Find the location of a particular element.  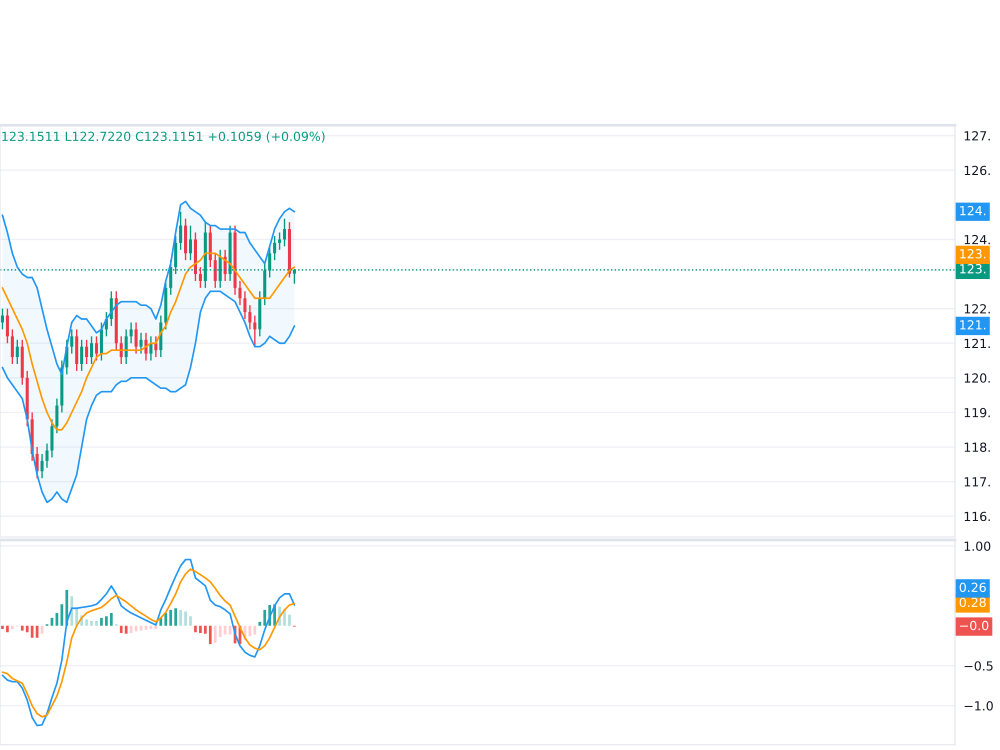

y-tick-label: 118. is located at coordinates (977, 447).